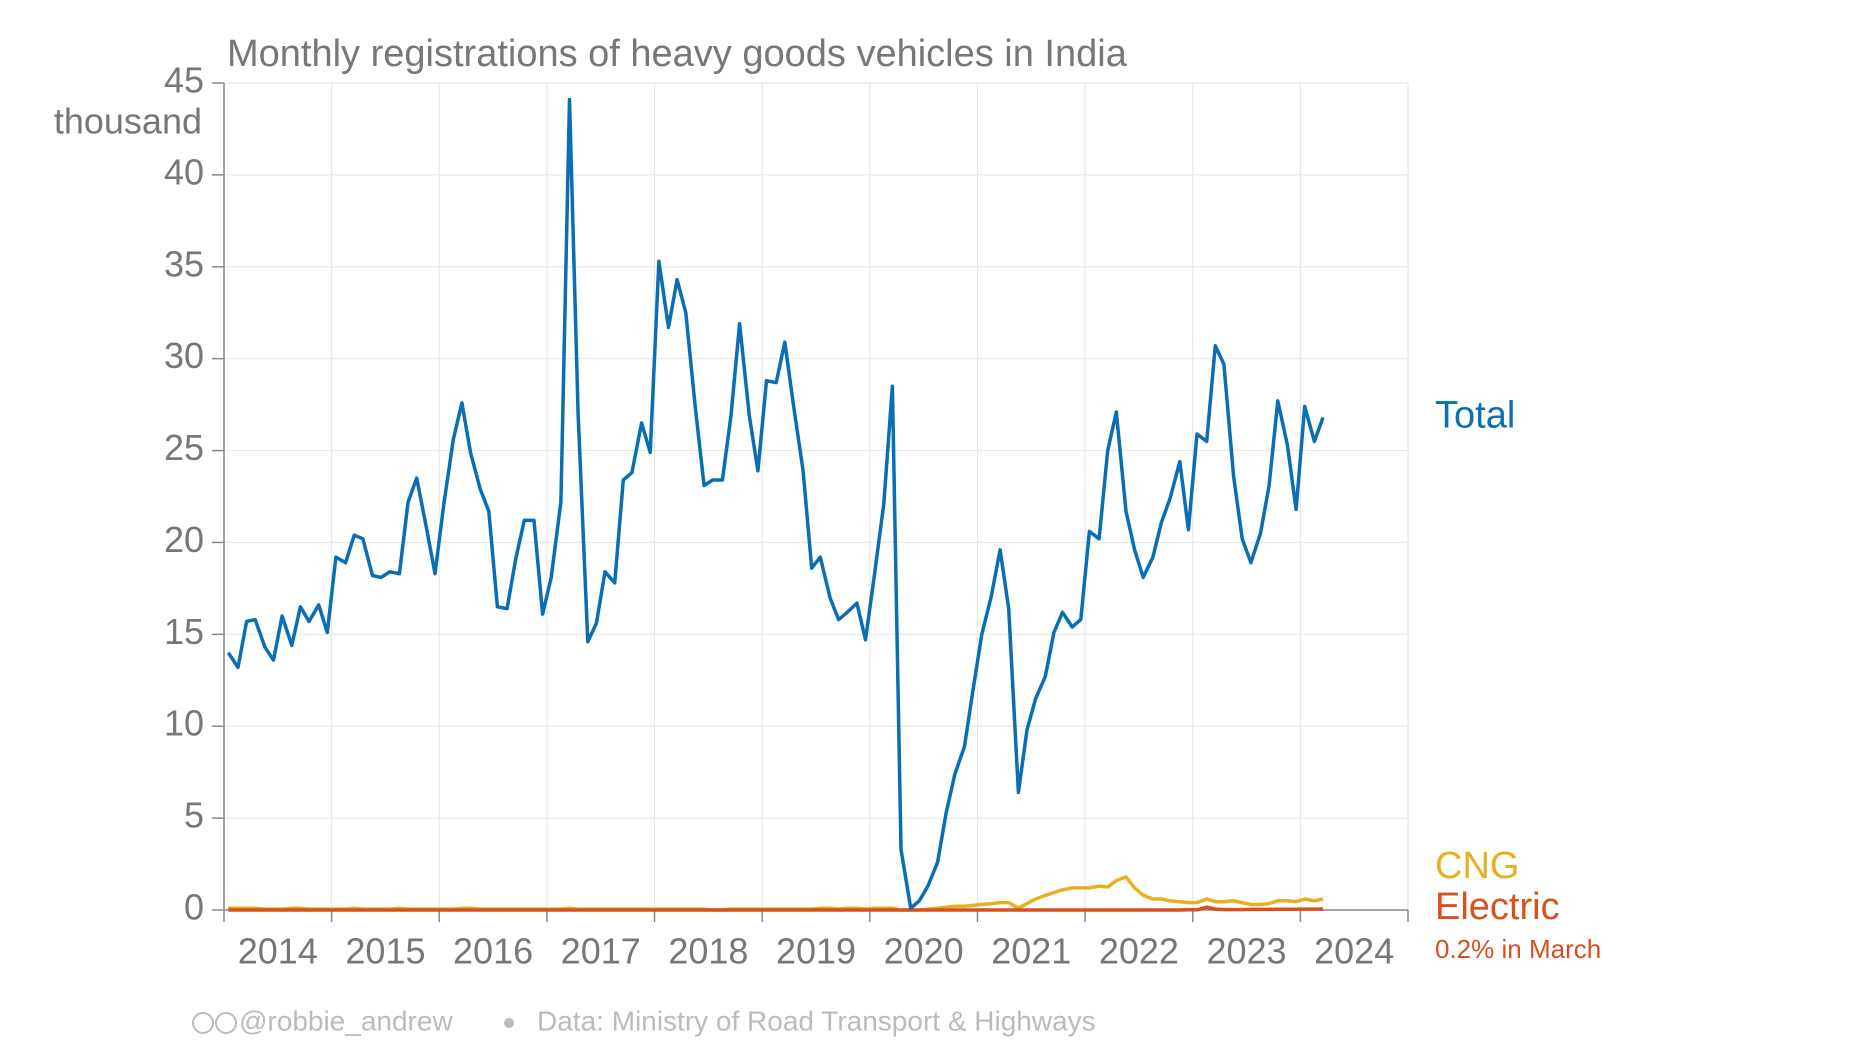 Image resolution: width=1852 pixels, height=1042 pixels. What do you see at coordinates (816, 951) in the screenshot?
I see `x-tick-label: 2019` at bounding box center [816, 951].